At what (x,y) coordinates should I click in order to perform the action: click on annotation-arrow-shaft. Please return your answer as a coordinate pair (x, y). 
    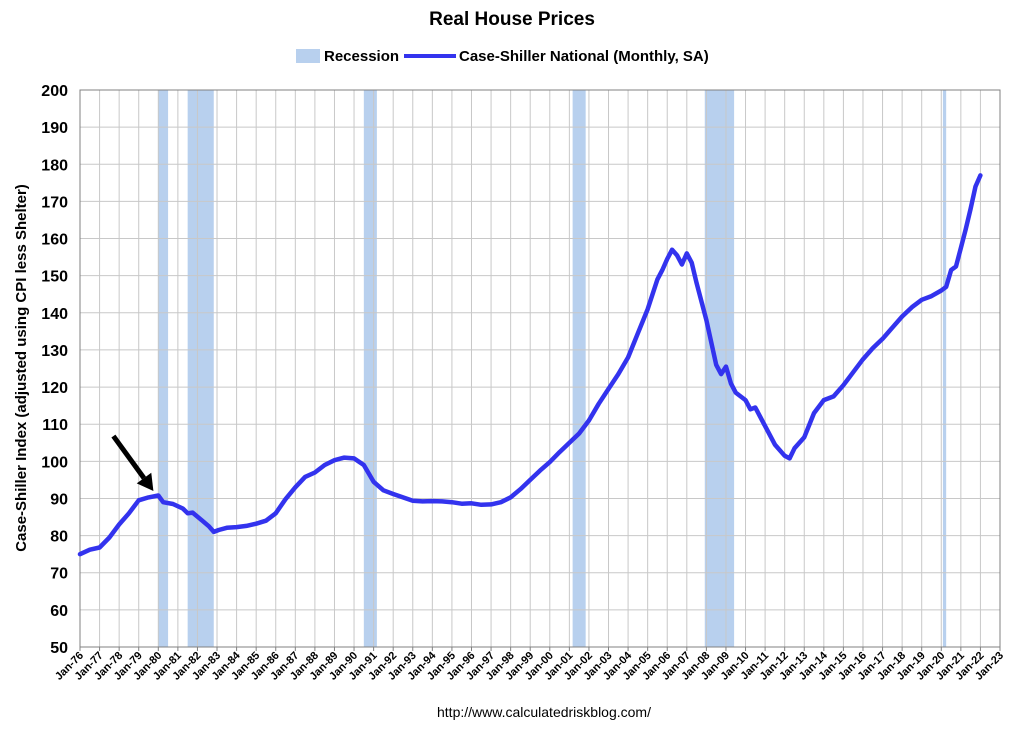
    Looking at the image, I should click on (129, 457).